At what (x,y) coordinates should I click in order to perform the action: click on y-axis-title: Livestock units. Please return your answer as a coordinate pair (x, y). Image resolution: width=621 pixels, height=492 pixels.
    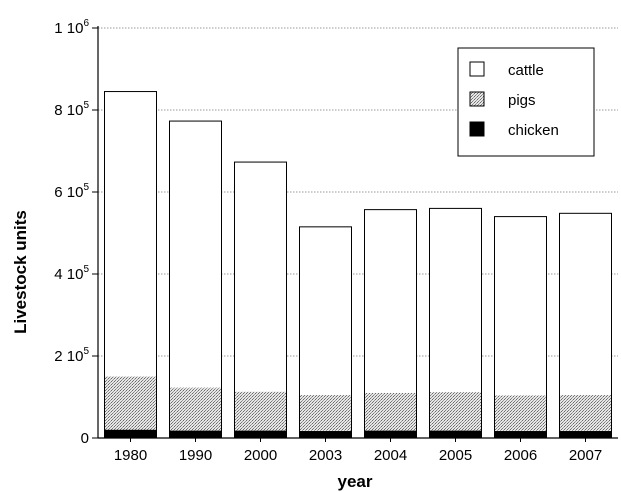
    Looking at the image, I should click on (20, 272).